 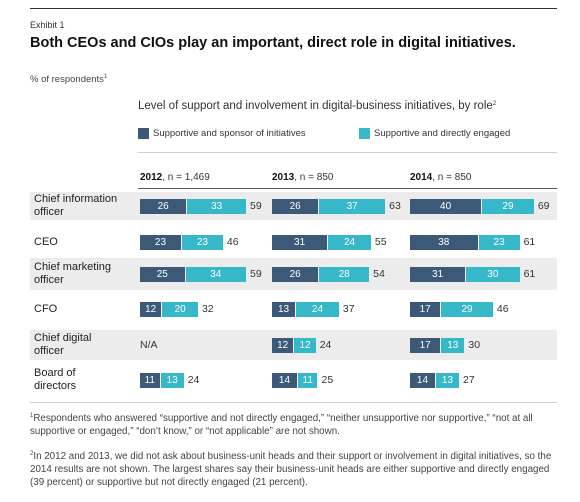 I want to click on year-header-2013: 2013, n = 850, so click(x=302, y=177).